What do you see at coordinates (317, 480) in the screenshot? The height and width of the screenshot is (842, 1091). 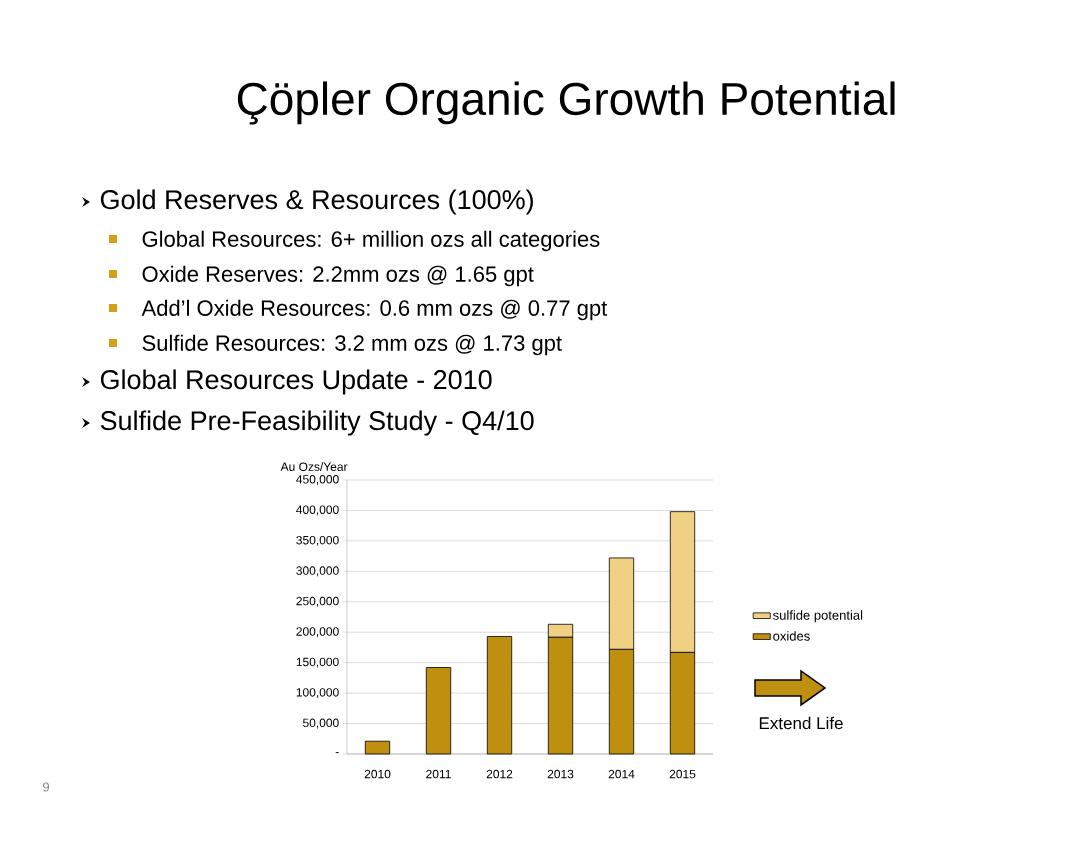 I see `y-tick-label: 450,000` at bounding box center [317, 480].